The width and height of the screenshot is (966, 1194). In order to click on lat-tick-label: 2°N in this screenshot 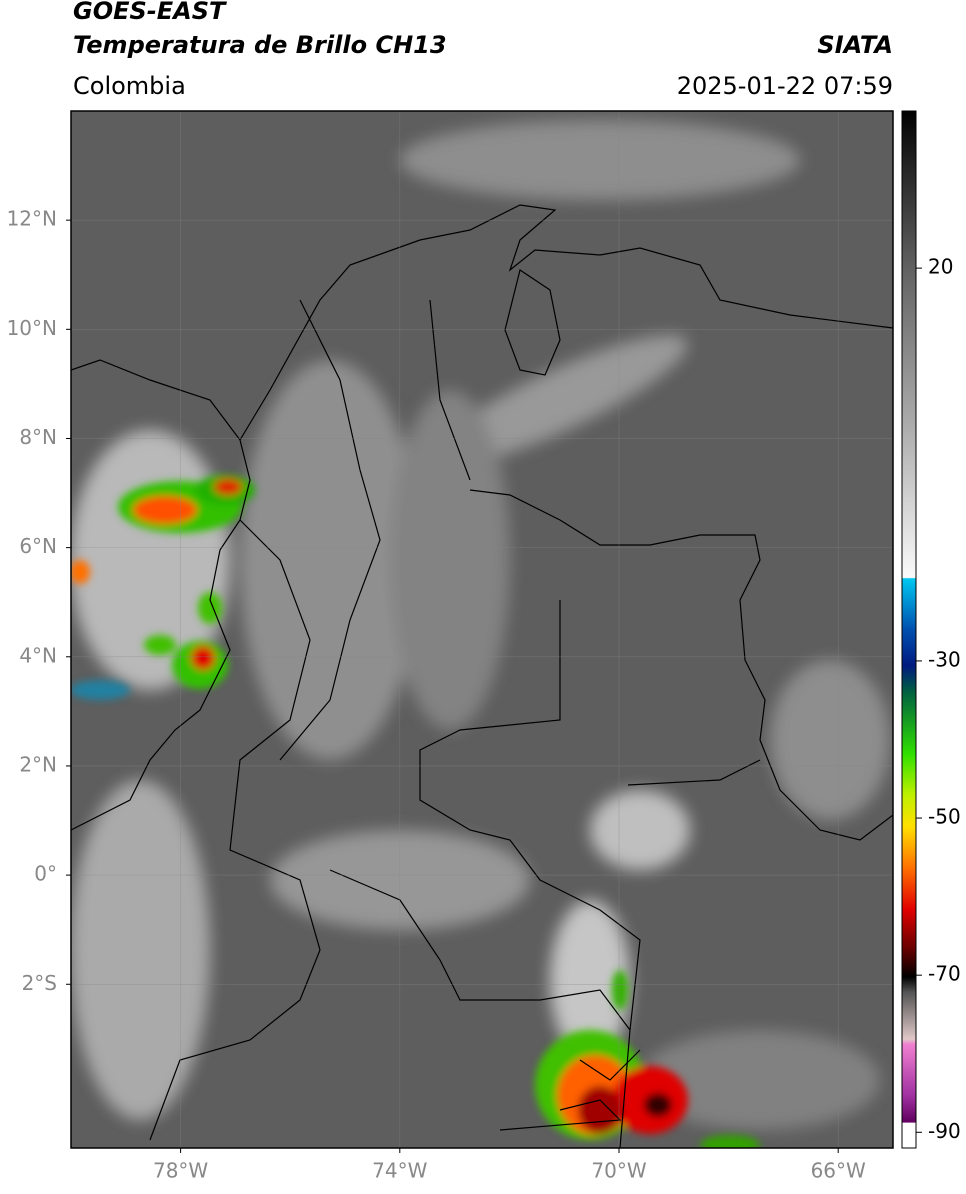, I will do `click(38, 764)`.